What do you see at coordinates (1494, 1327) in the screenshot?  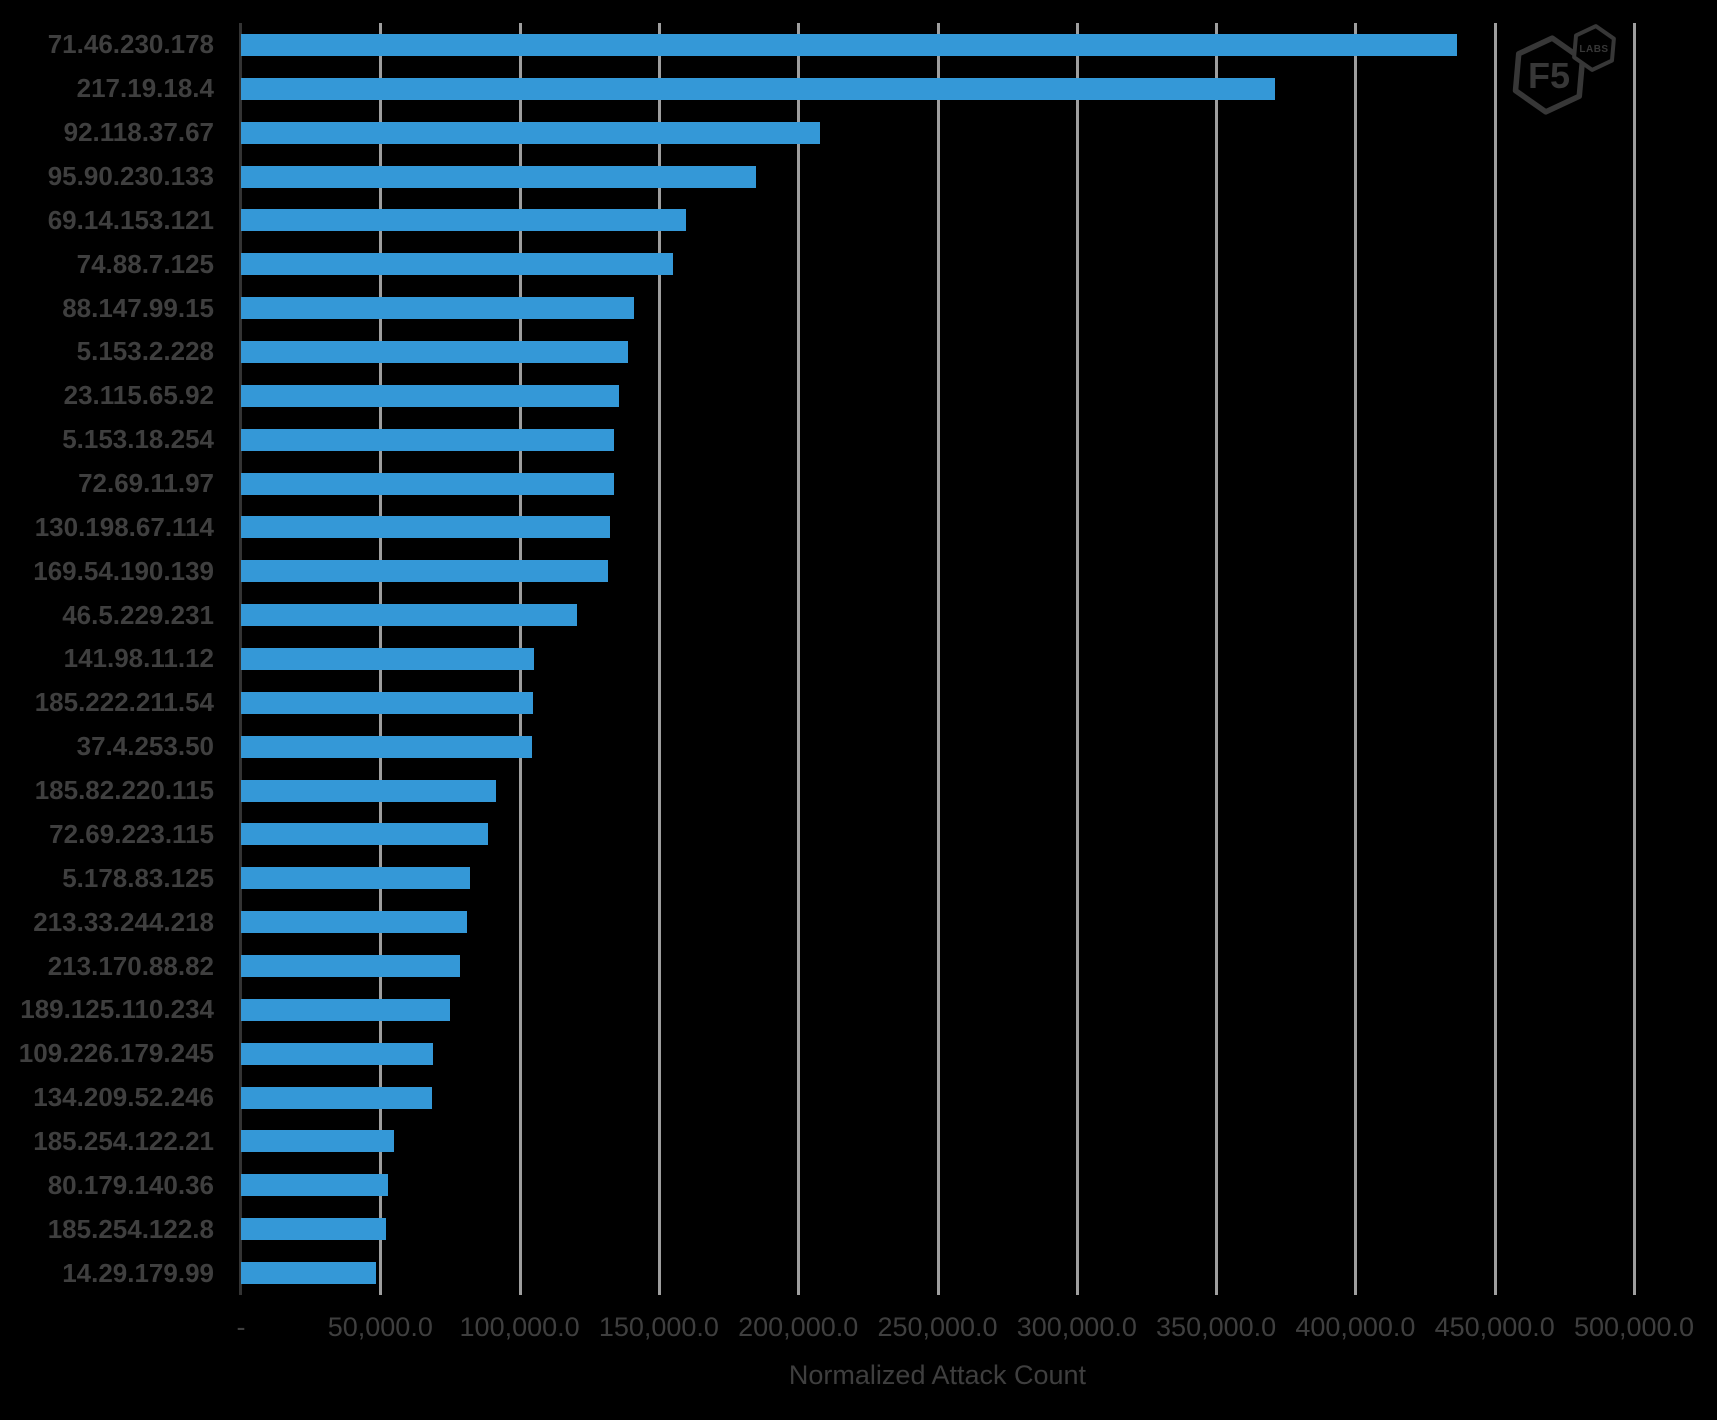 I see `x-tick-label: 450,000.0` at bounding box center [1494, 1327].